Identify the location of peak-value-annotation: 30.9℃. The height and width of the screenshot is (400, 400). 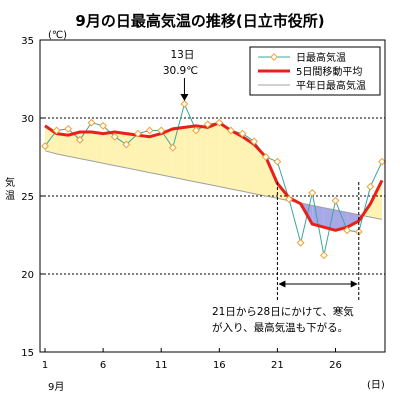
(180, 71).